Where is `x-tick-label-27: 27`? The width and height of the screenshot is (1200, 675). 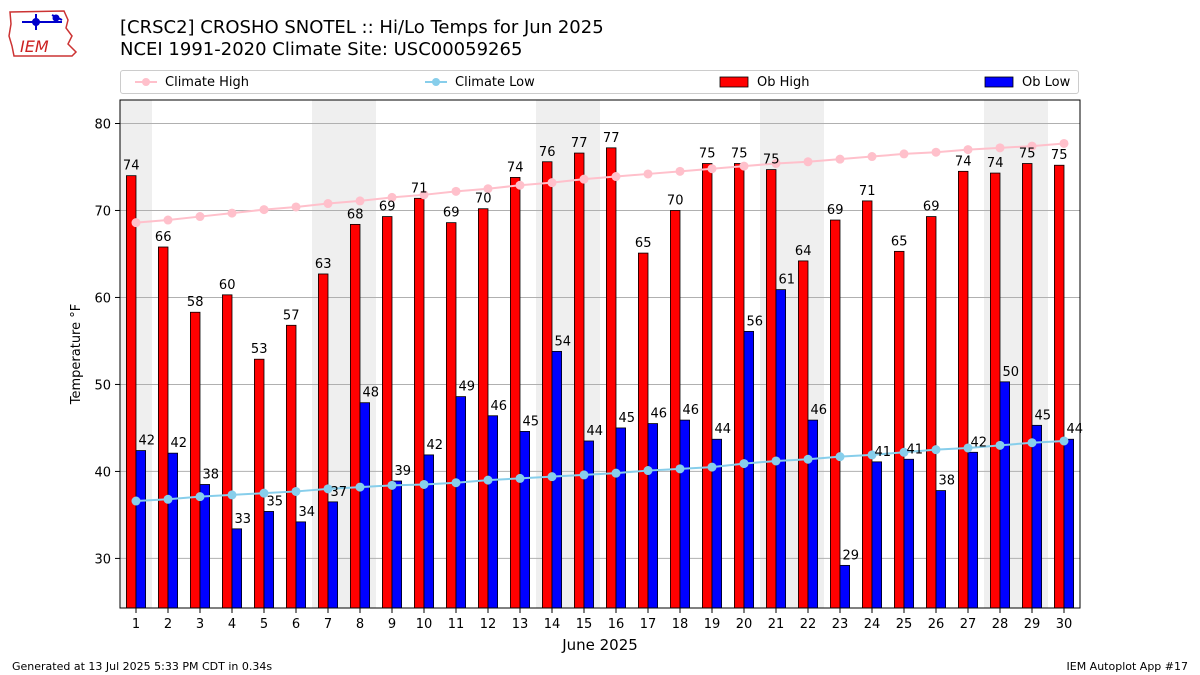 x-tick-label-27: 27 is located at coordinates (968, 624).